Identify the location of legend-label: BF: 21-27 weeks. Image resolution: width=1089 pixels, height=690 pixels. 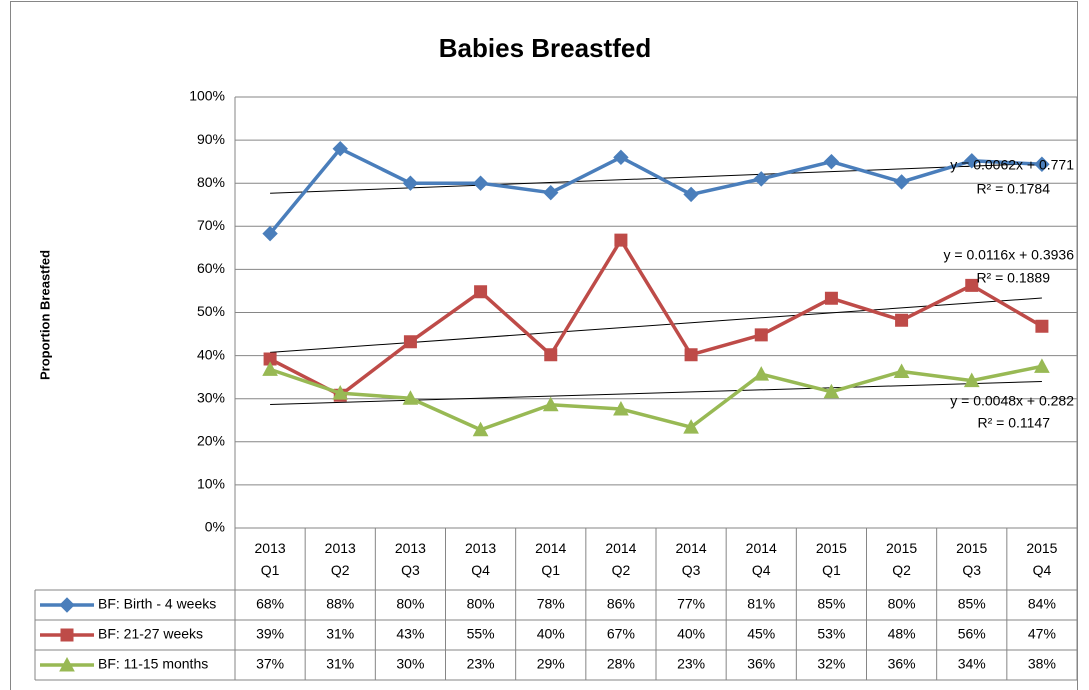
(150, 634).